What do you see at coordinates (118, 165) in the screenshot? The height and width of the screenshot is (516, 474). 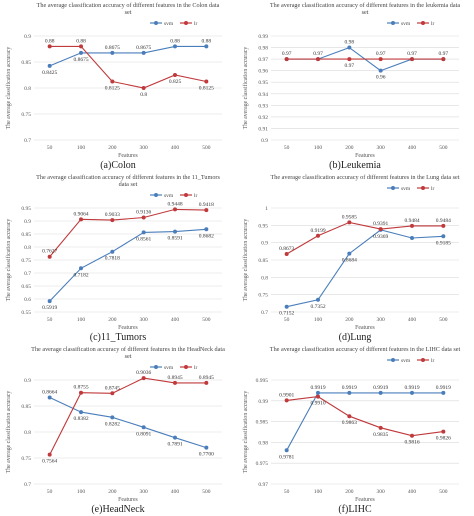 I see `chart-caption: (a)Colon` at bounding box center [118, 165].